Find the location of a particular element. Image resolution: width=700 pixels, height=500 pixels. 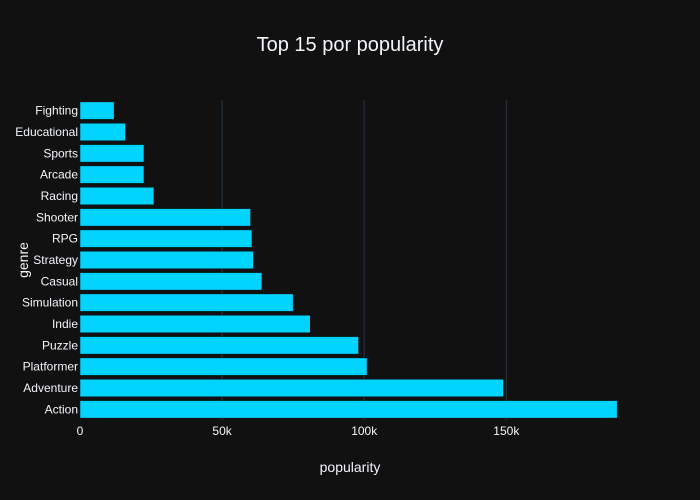

bar-casual is located at coordinates (171, 281).